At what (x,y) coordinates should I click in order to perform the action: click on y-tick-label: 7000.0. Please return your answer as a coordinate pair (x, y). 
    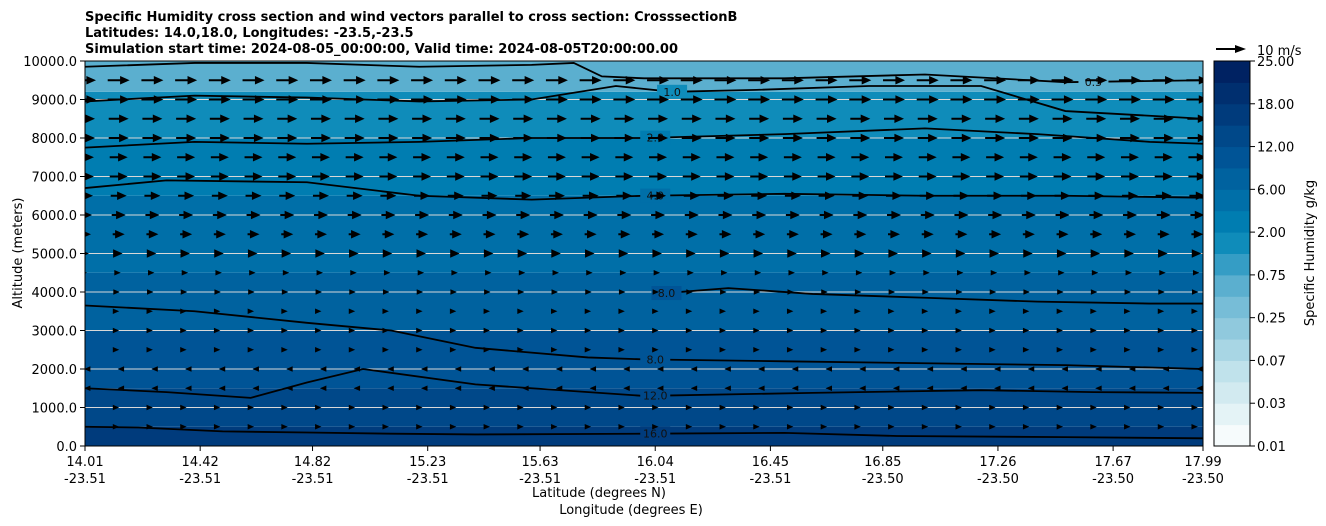
    Looking at the image, I should click on (55, 178).